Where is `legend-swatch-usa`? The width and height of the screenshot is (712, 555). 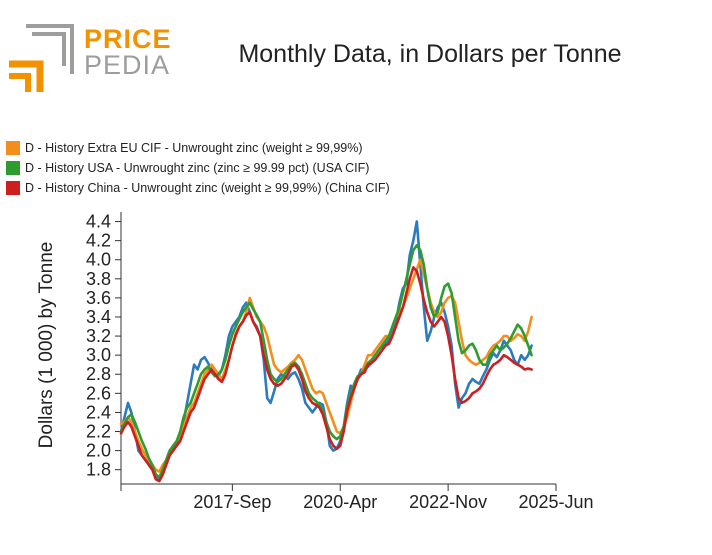 legend-swatch-usa is located at coordinates (13, 168).